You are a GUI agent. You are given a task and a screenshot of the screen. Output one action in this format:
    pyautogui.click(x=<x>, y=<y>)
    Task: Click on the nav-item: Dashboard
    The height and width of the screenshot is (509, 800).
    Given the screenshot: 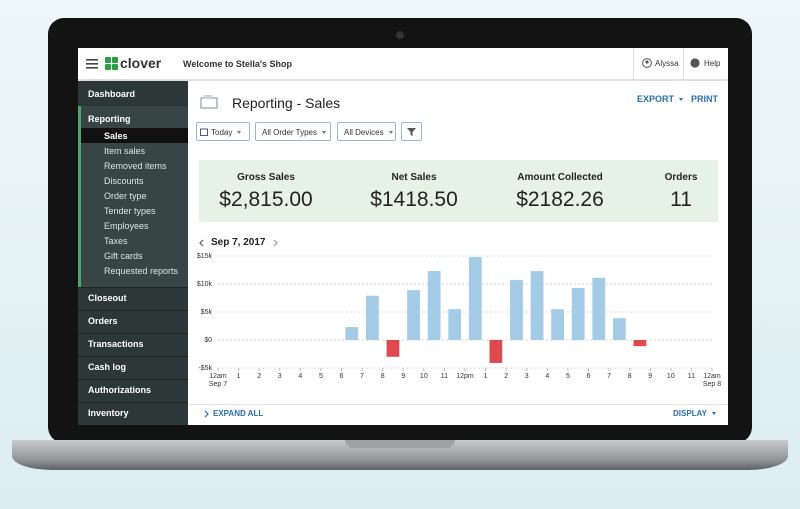 What is the action you would take?
    pyautogui.click(x=112, y=94)
    